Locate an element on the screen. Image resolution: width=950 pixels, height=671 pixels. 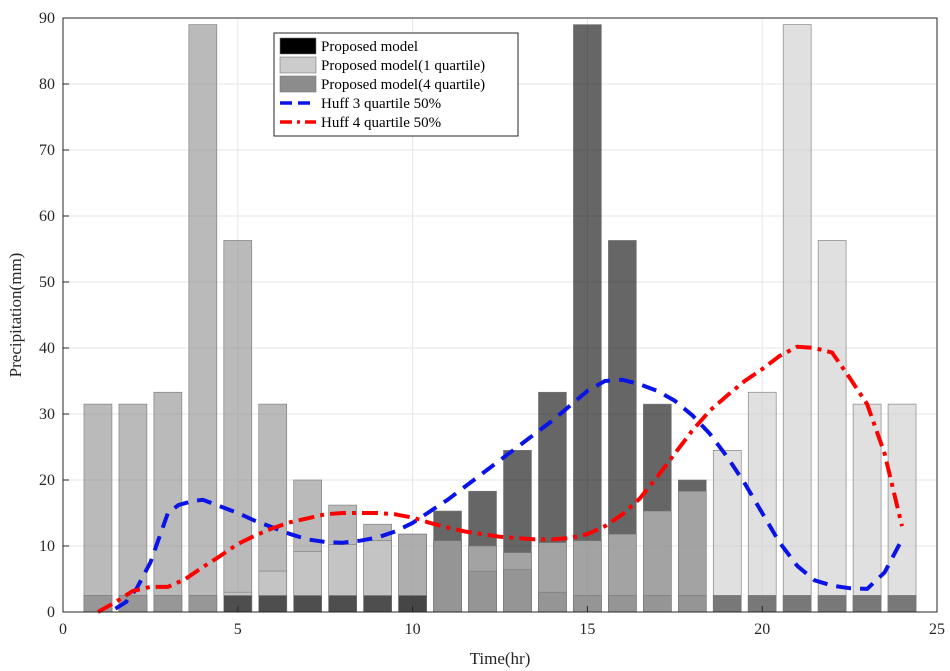
x-tick-label: 5 is located at coordinates (238, 629).